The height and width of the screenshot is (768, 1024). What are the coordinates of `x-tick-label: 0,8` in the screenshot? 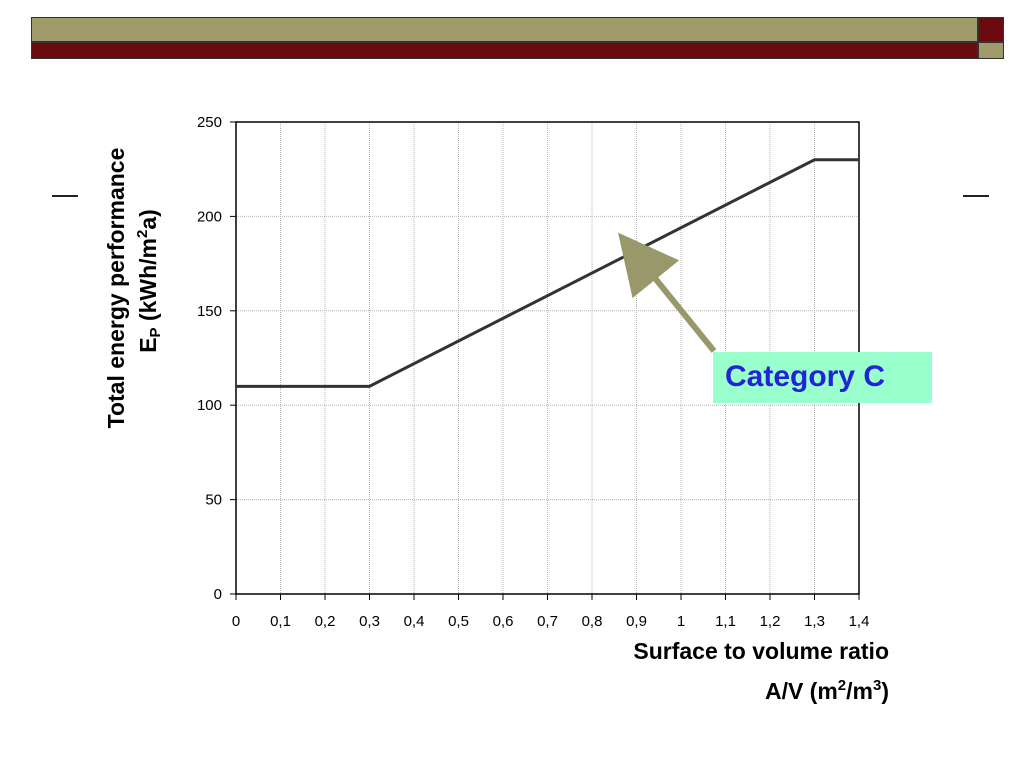 It's located at (592, 621).